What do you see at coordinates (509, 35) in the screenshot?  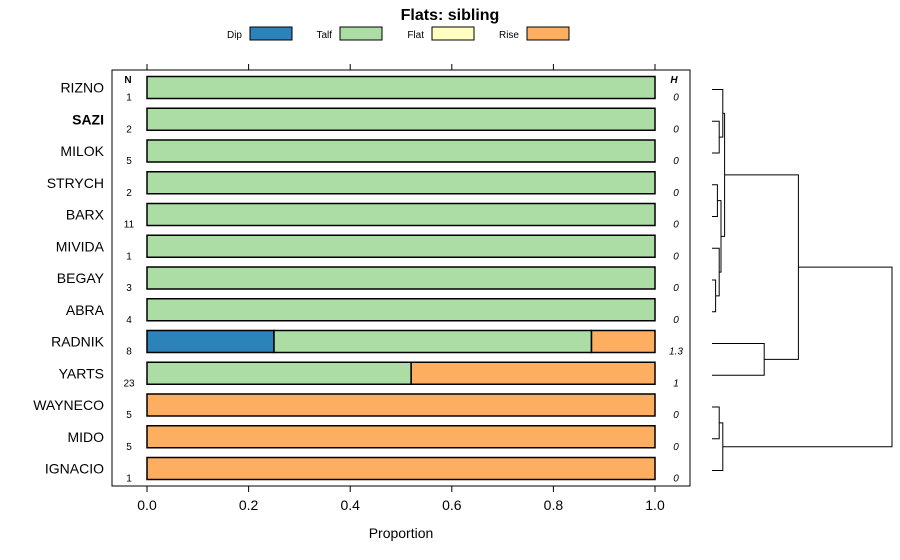 I see `legend-label-rise: Rise` at bounding box center [509, 35].